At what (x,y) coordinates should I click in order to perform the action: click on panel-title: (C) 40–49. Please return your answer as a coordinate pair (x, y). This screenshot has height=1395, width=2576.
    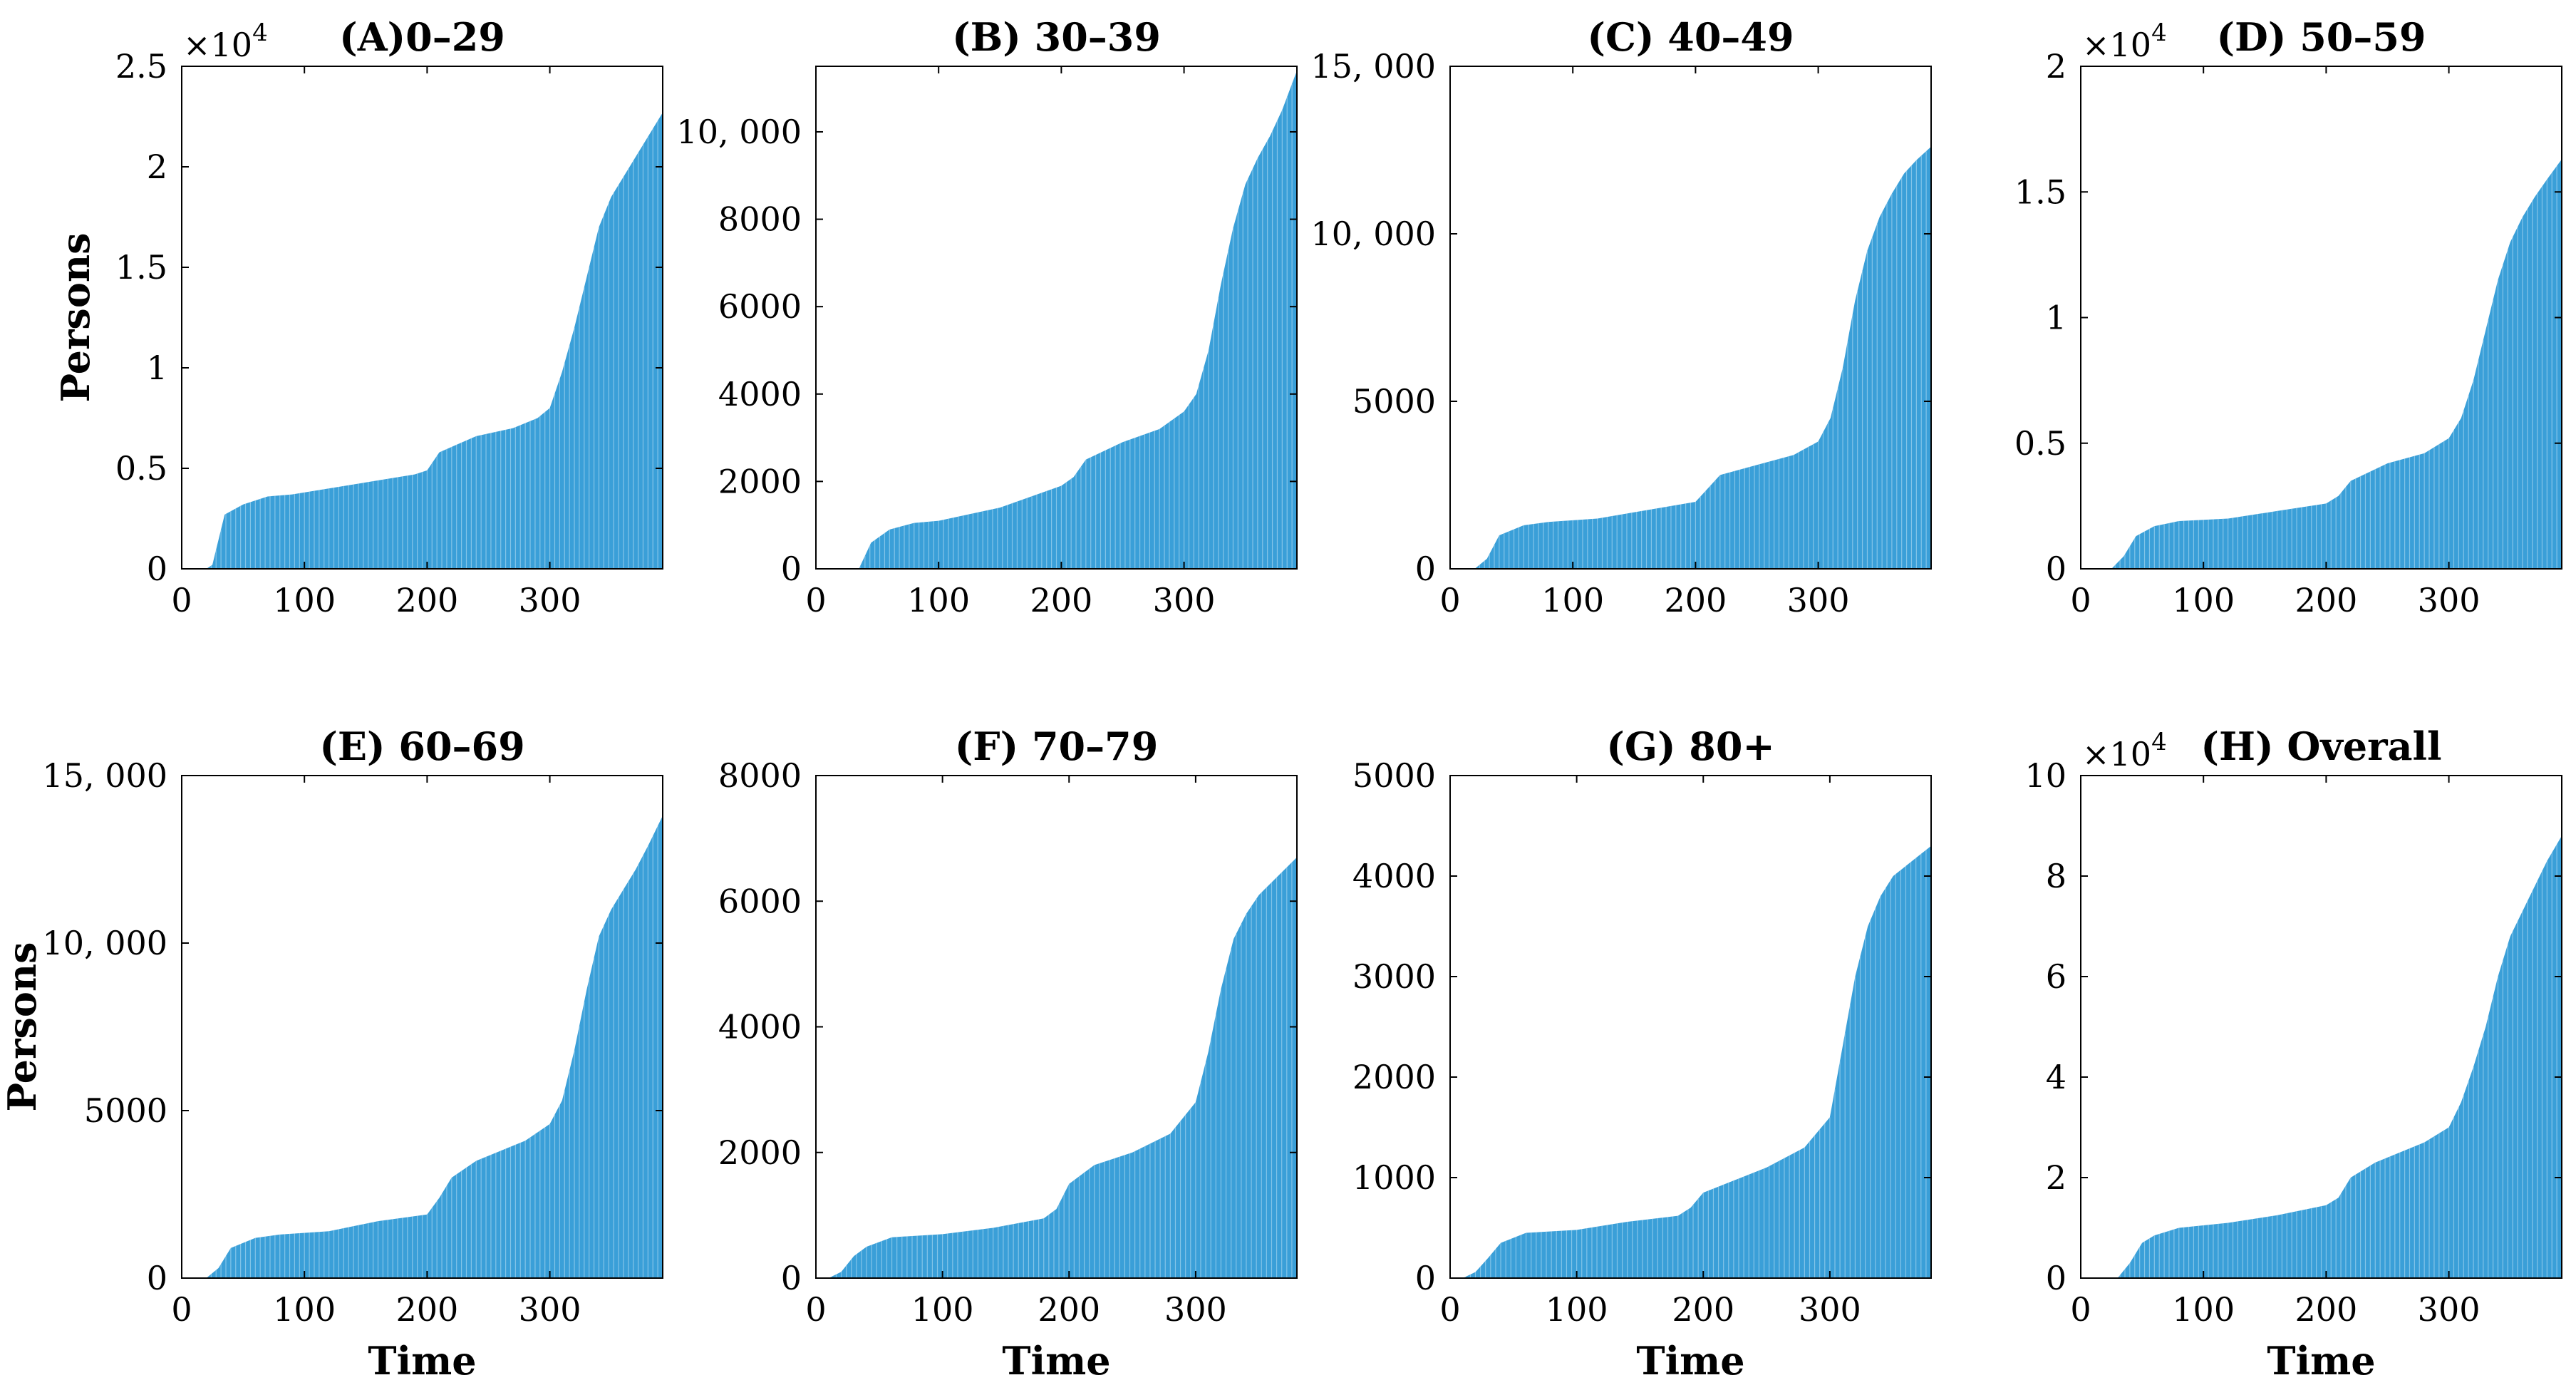
    Looking at the image, I should click on (1690, 37).